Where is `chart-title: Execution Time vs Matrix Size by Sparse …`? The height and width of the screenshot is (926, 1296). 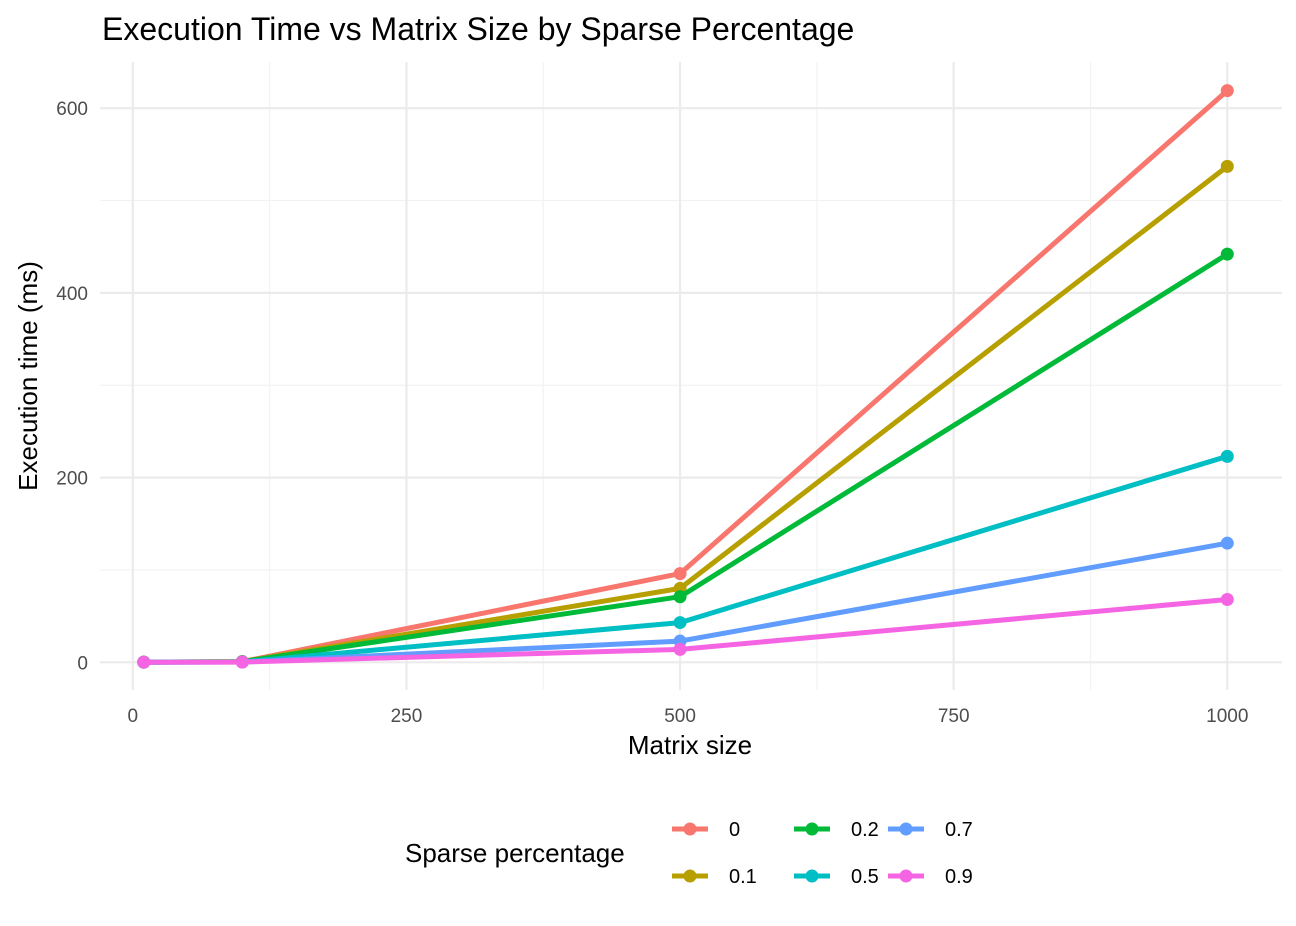
chart-title: Execution Time vs Matrix Size by Sparse … is located at coordinates (478, 29).